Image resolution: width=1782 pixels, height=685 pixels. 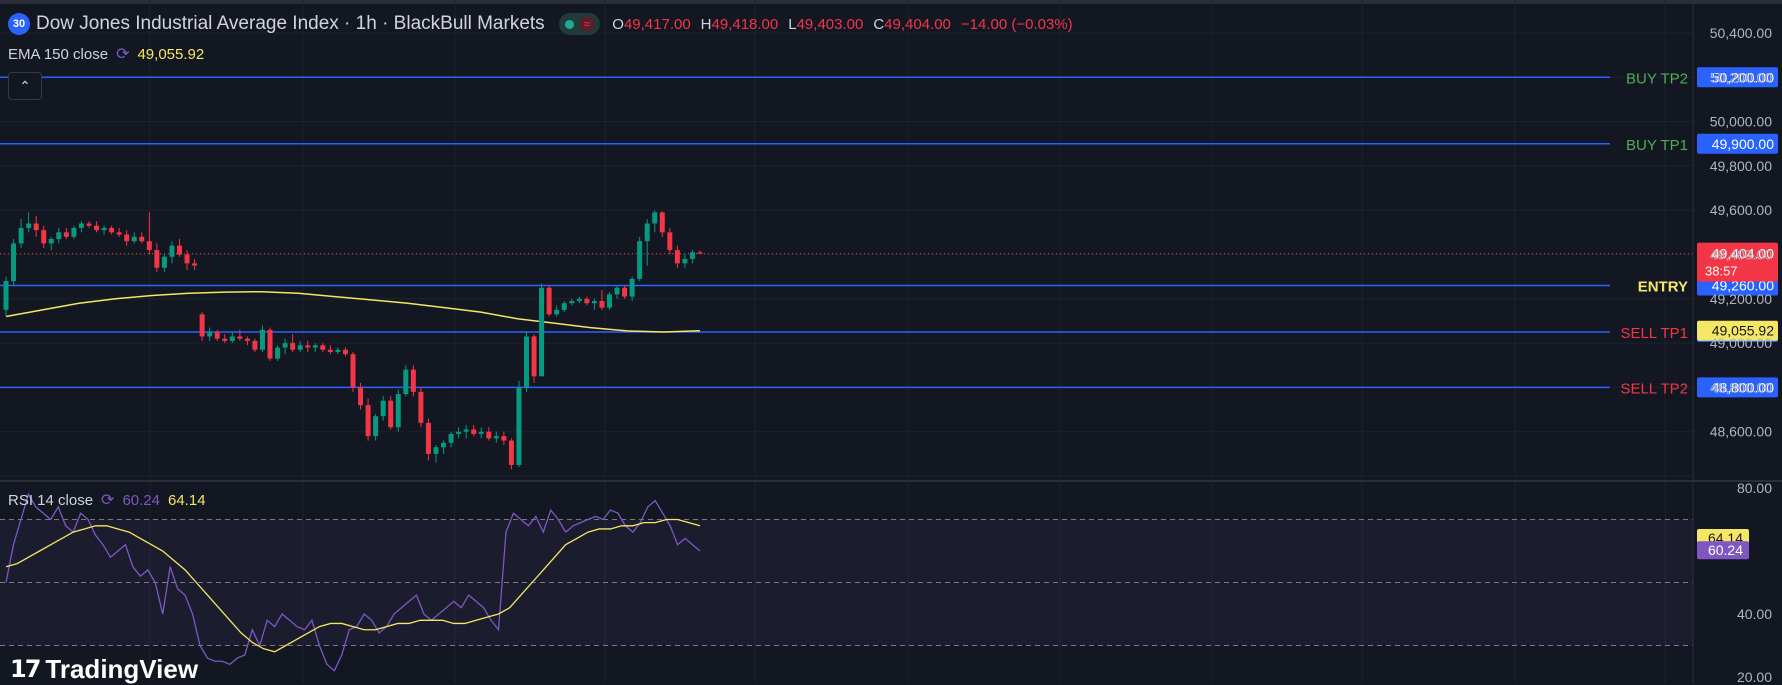 I want to click on rsi-legend: RSI 14 close ⟳ 60.24 64.14, so click(x=107, y=500).